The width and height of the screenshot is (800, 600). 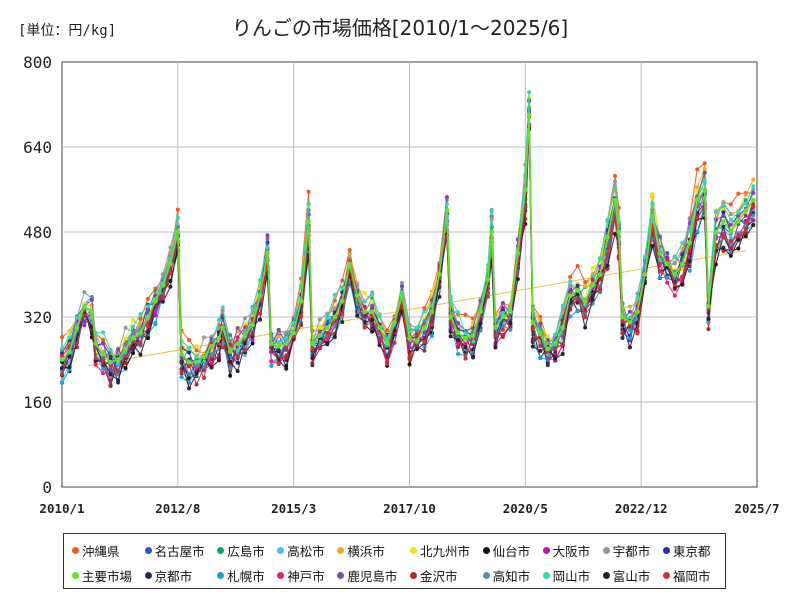 What do you see at coordinates (400, 28) in the screenshot?
I see `chart-title: りんごの市場価格[2010/1～2025/6]` at bounding box center [400, 28].